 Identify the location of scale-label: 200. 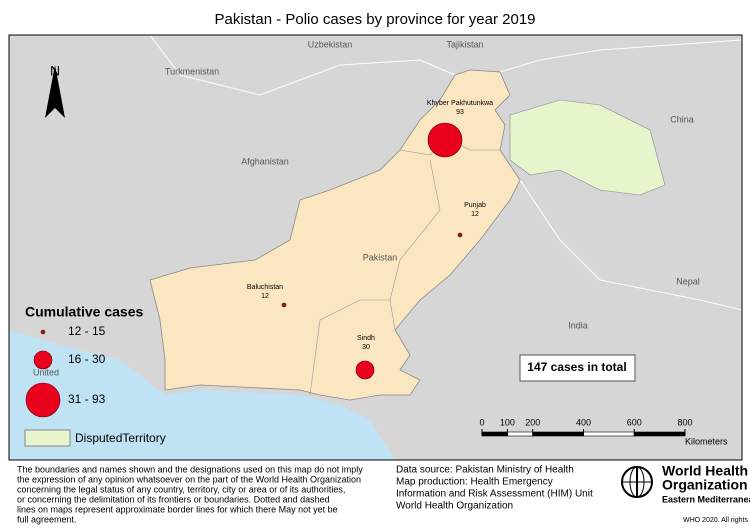
(532, 422).